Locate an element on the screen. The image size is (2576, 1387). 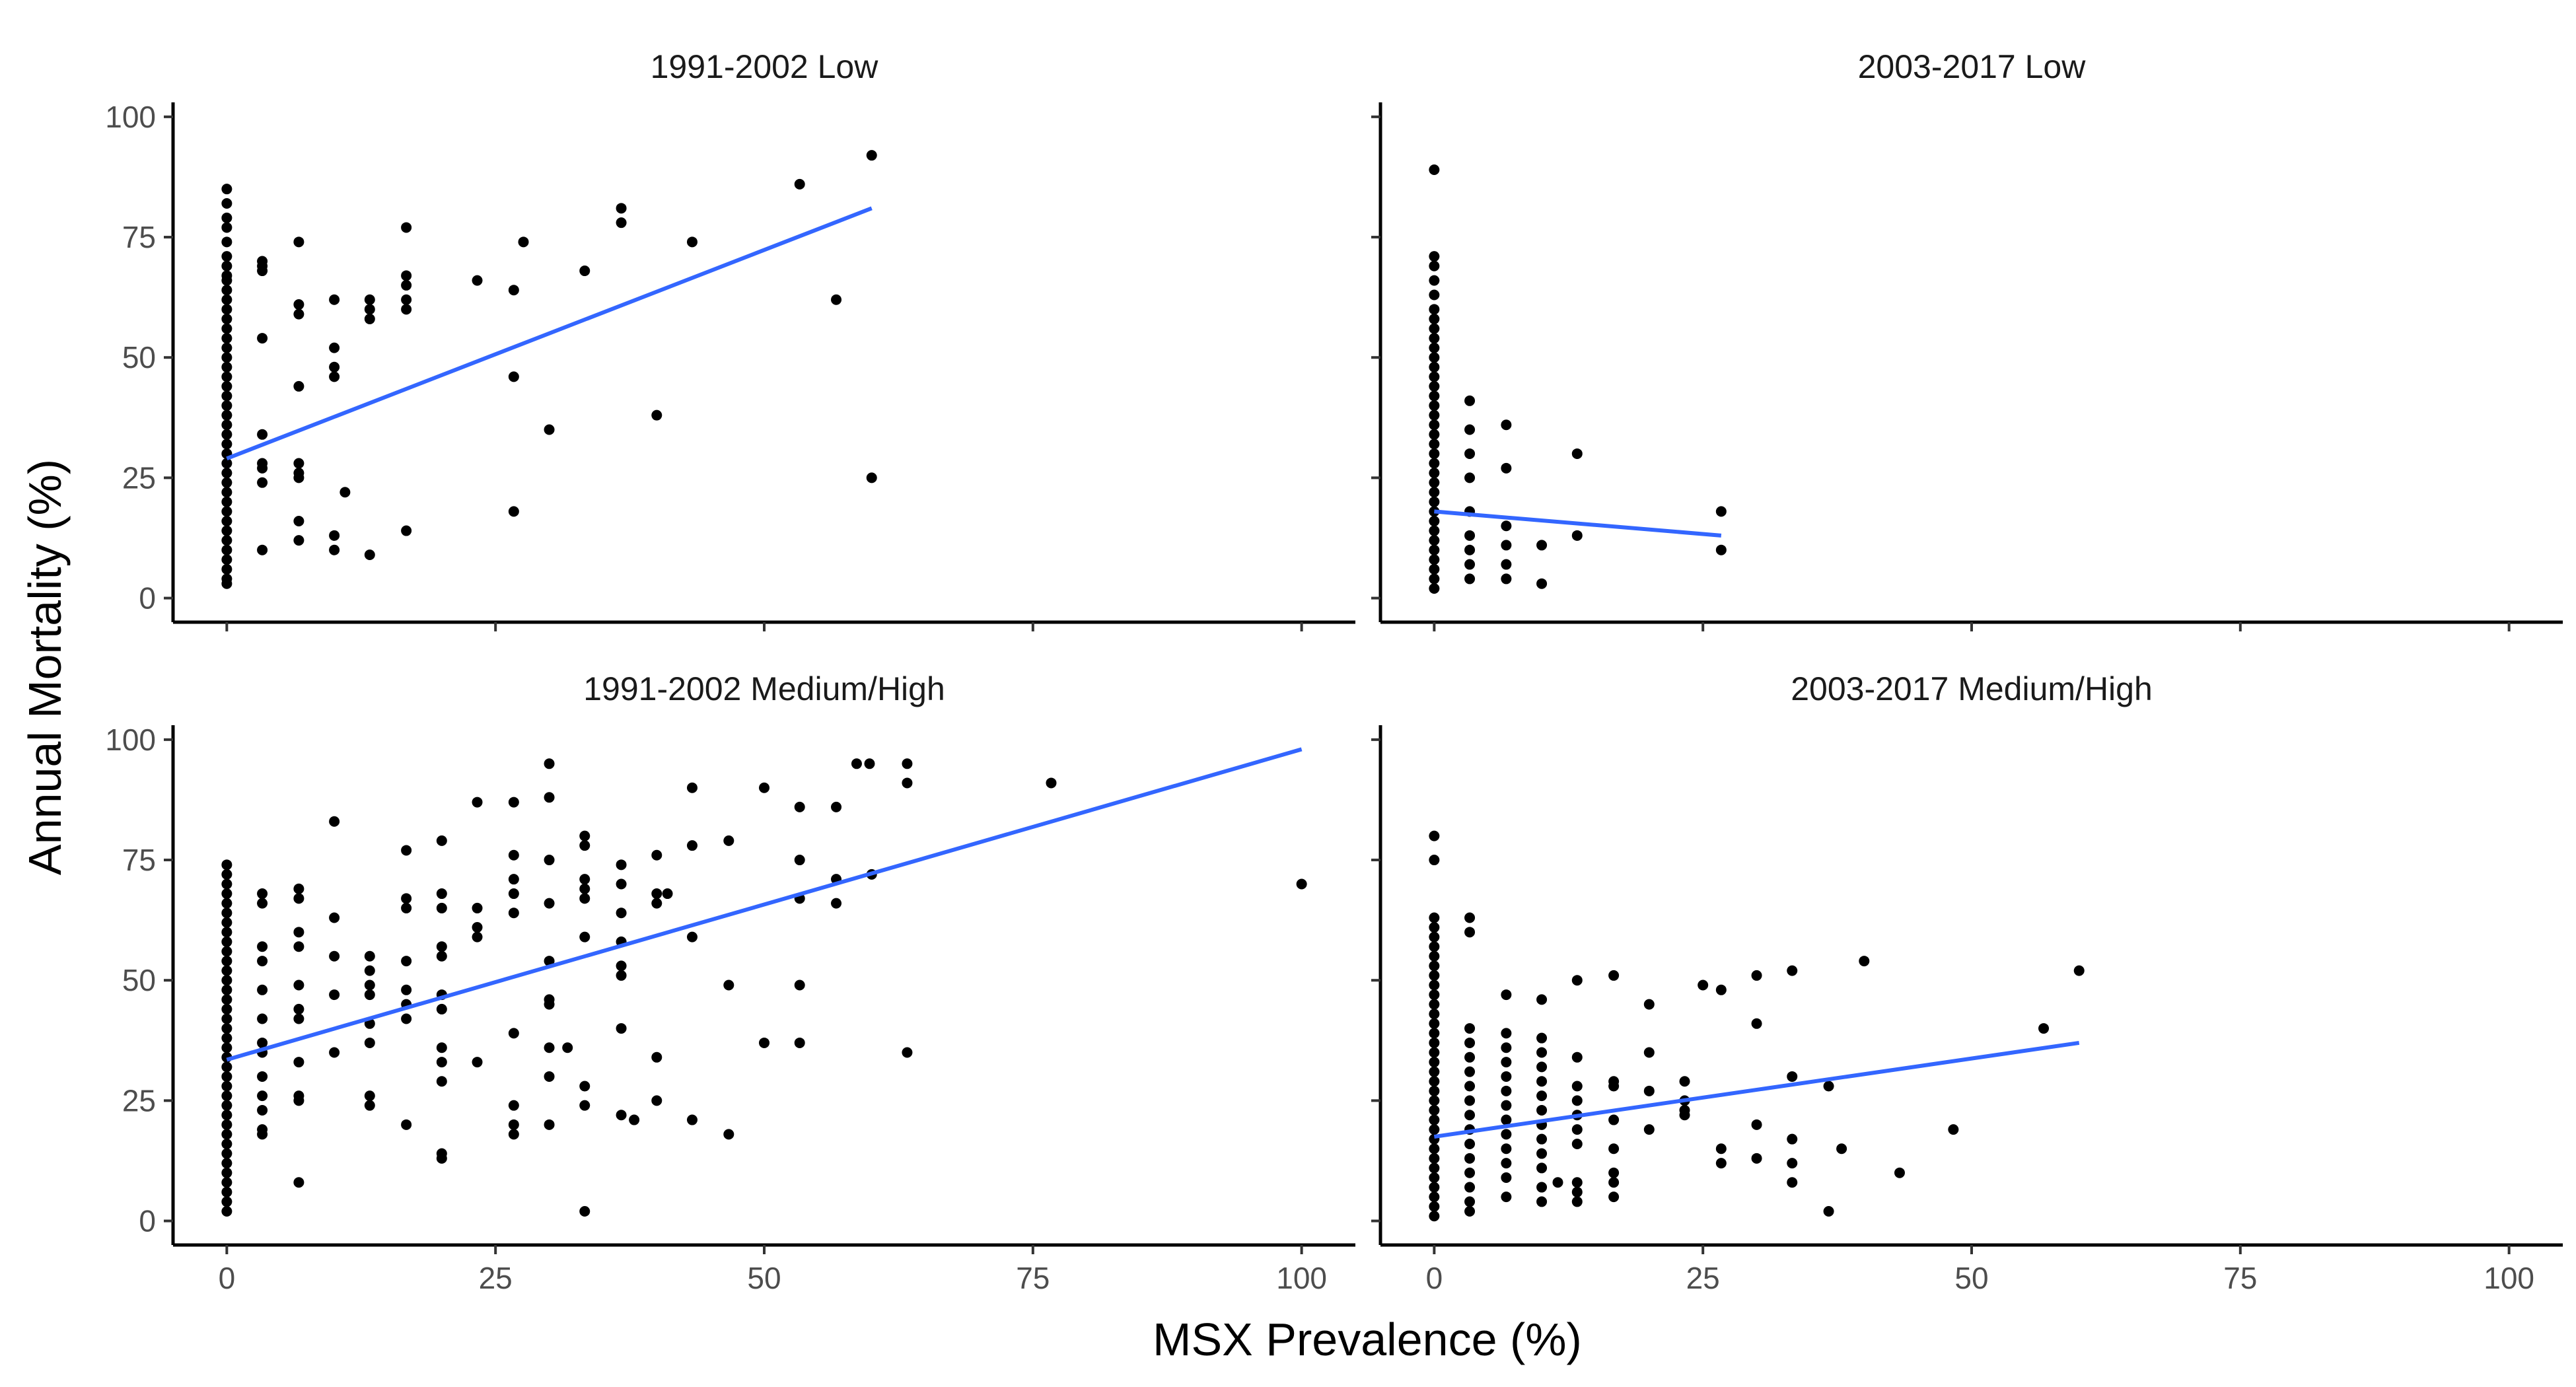
y-tick-label: 0 is located at coordinates (147, 598).